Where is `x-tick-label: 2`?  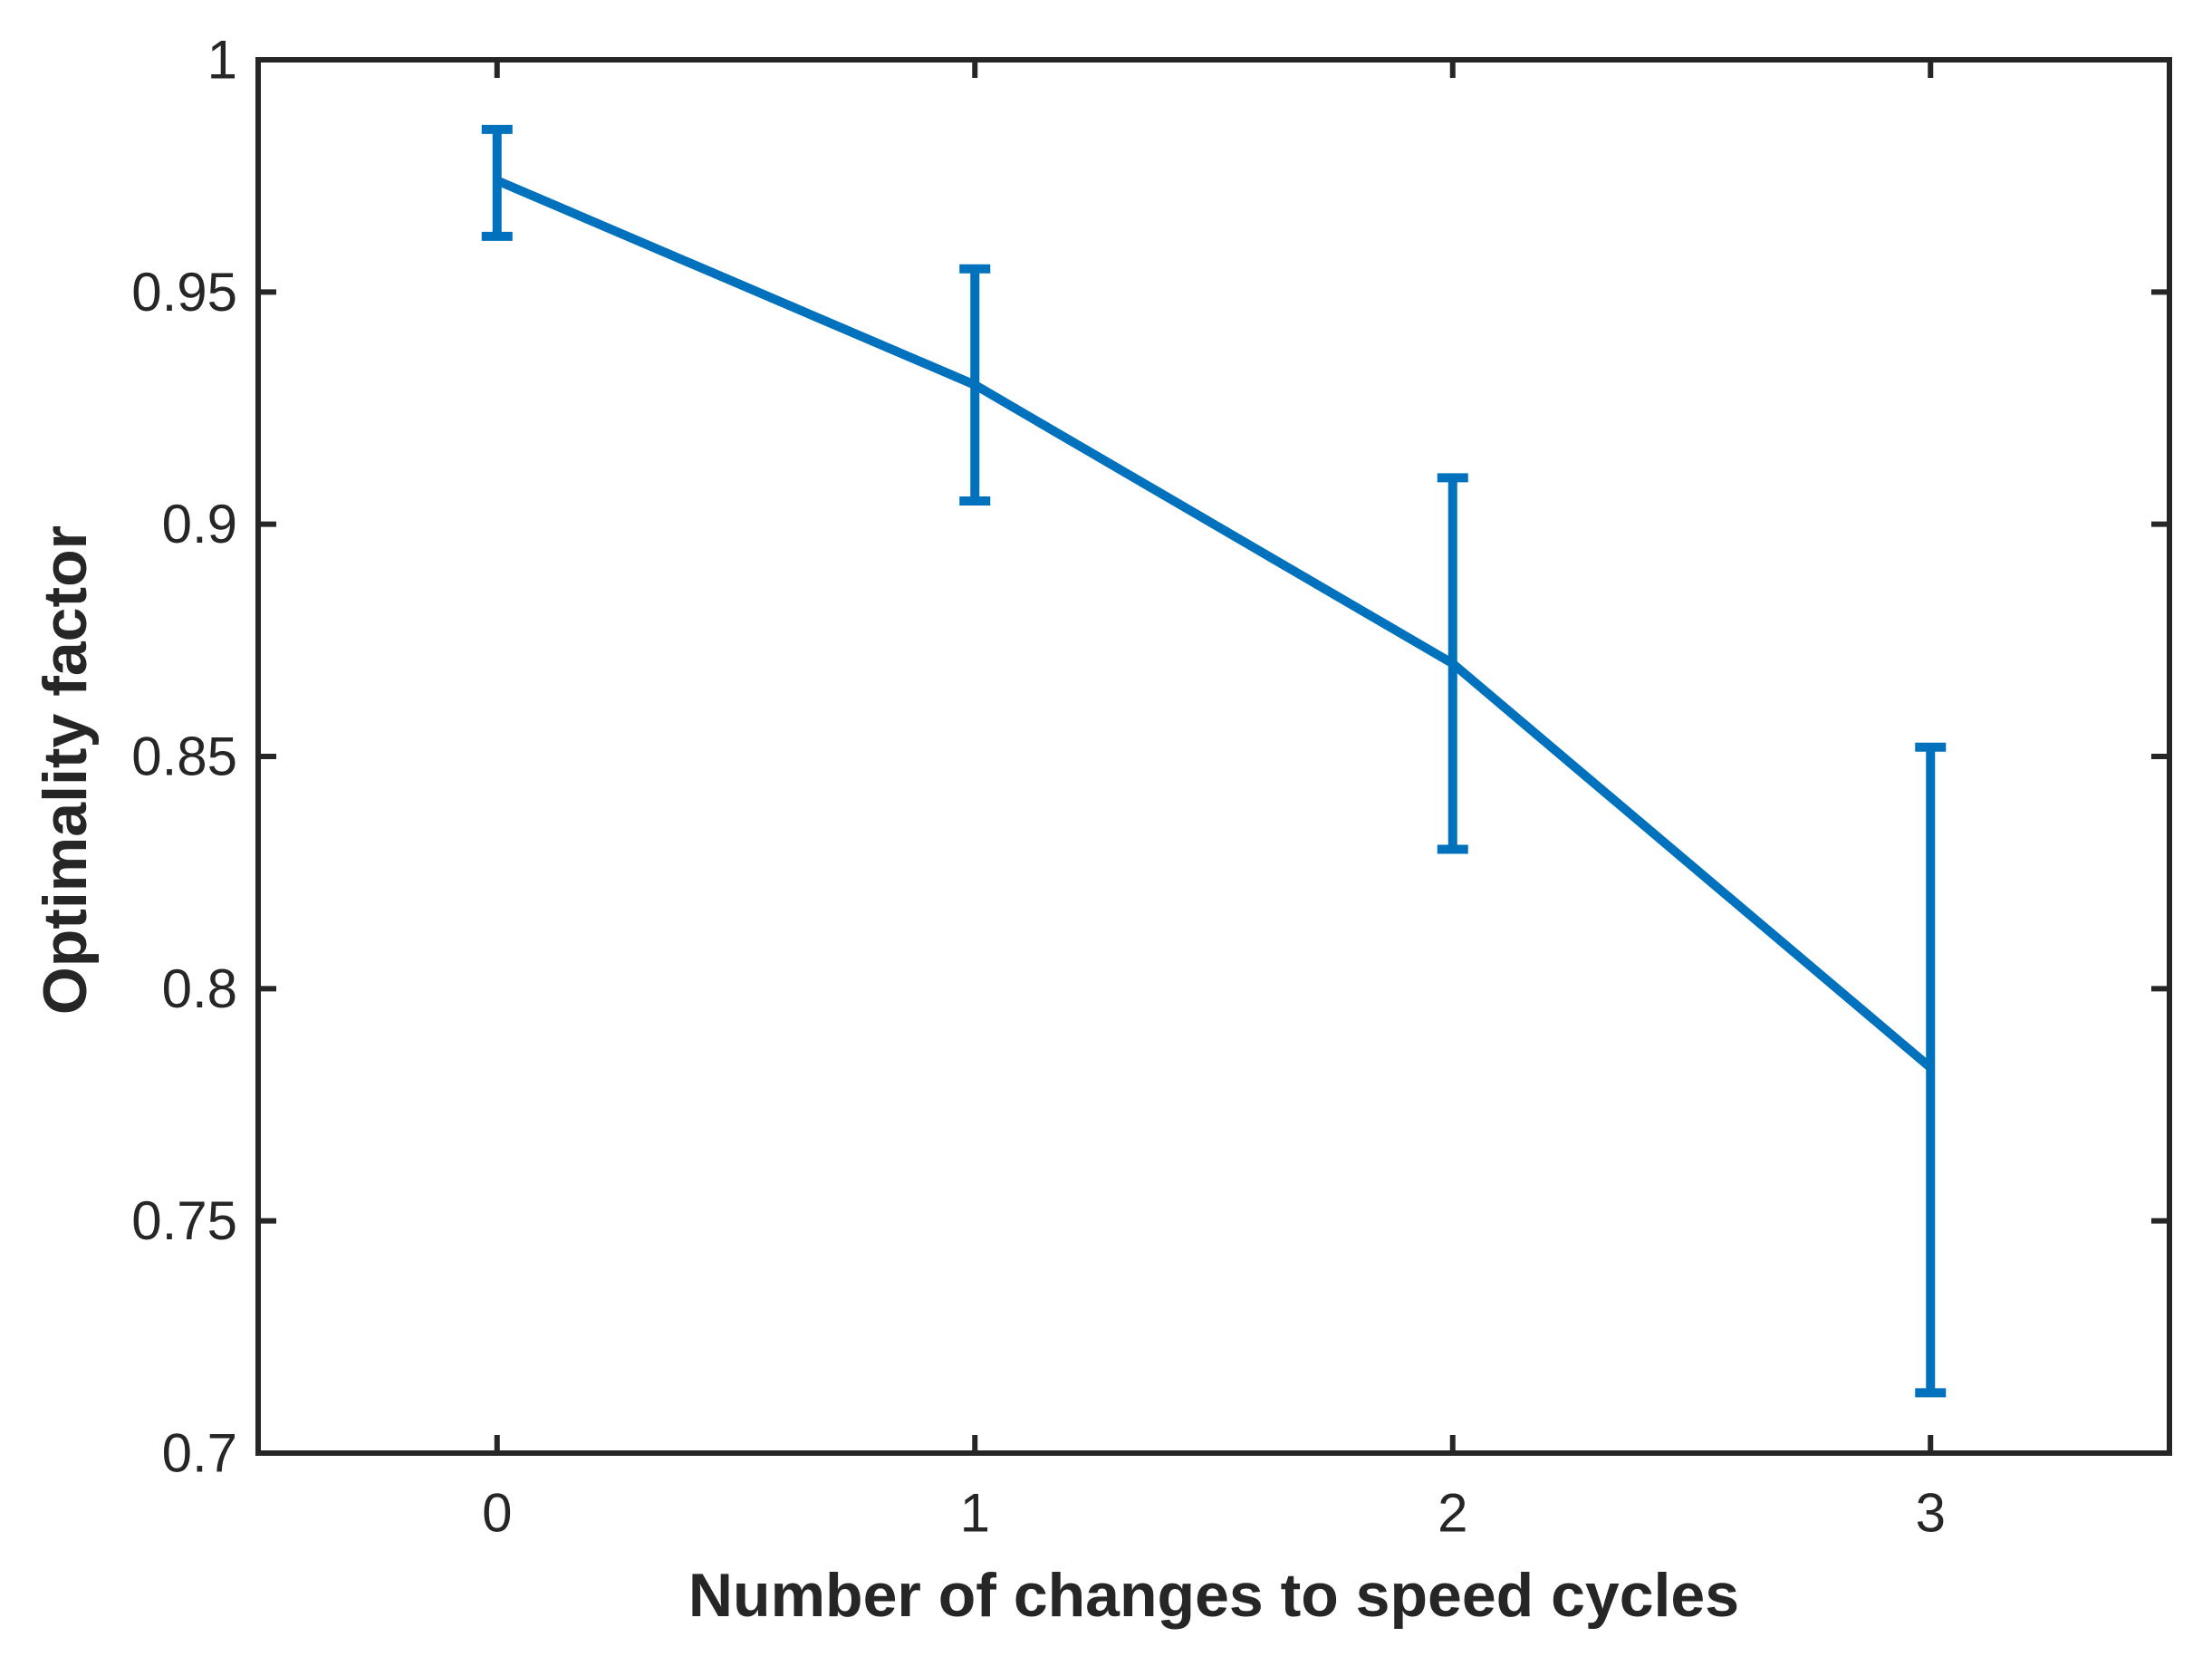 x-tick-label: 2 is located at coordinates (1453, 1513).